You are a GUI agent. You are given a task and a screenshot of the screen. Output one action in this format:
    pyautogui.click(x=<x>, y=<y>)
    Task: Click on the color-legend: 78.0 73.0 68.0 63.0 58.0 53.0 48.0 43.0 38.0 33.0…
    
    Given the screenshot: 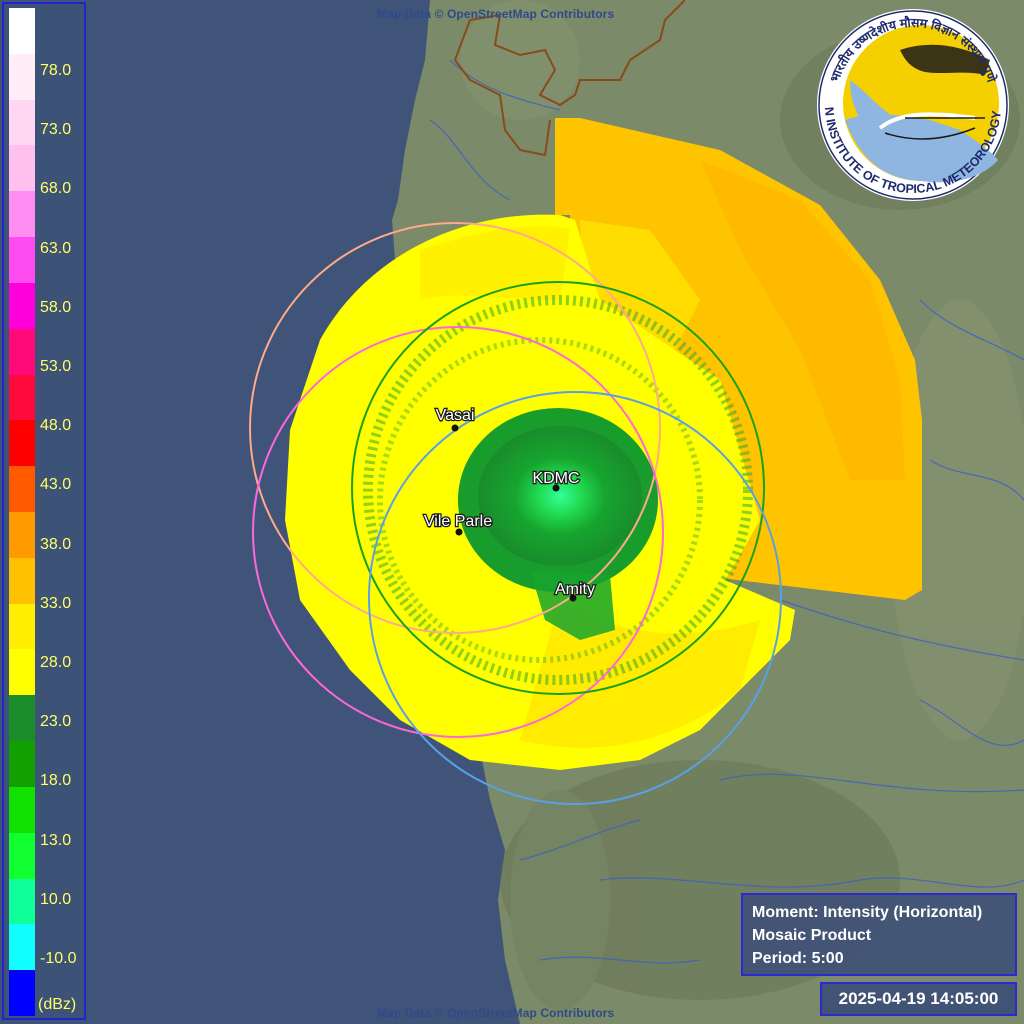 What is the action you would take?
    pyautogui.click(x=44, y=511)
    